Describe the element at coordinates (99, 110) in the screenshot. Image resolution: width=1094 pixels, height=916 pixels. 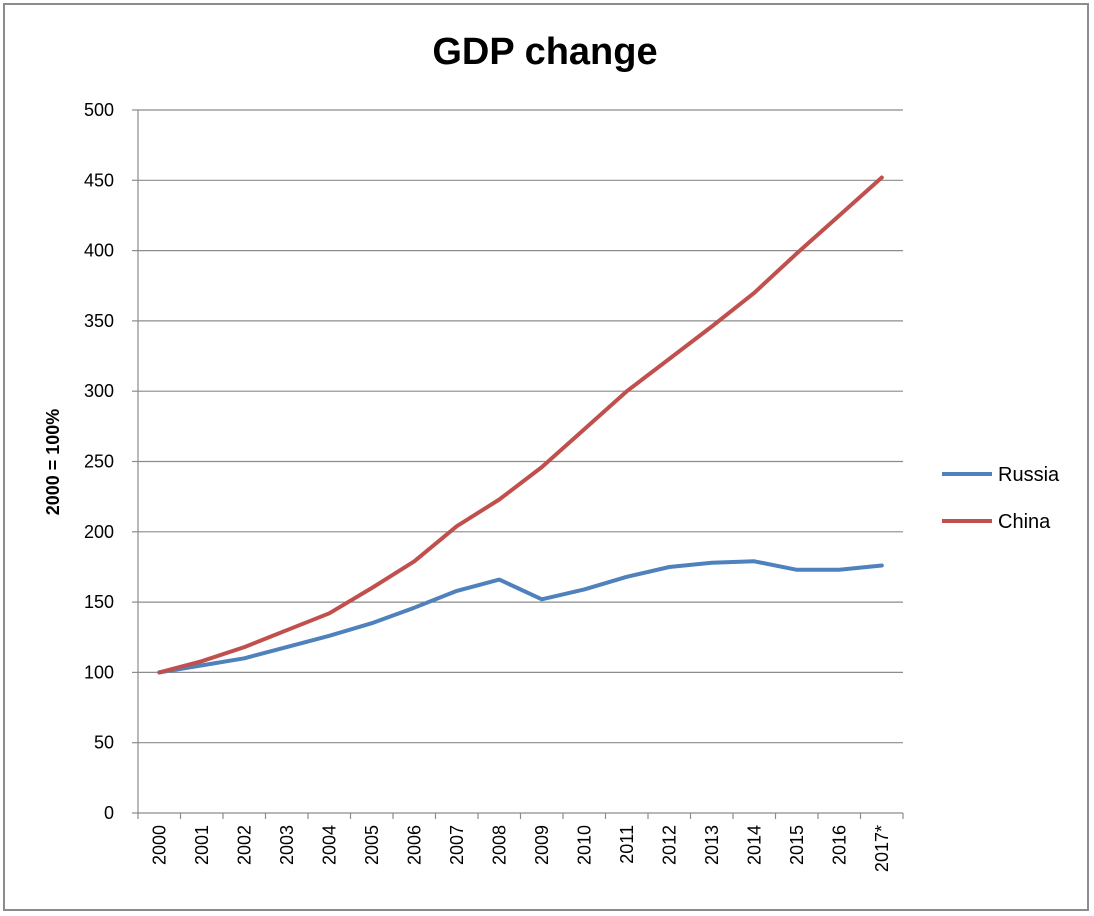
I see `y-tick-label: 500` at that location.